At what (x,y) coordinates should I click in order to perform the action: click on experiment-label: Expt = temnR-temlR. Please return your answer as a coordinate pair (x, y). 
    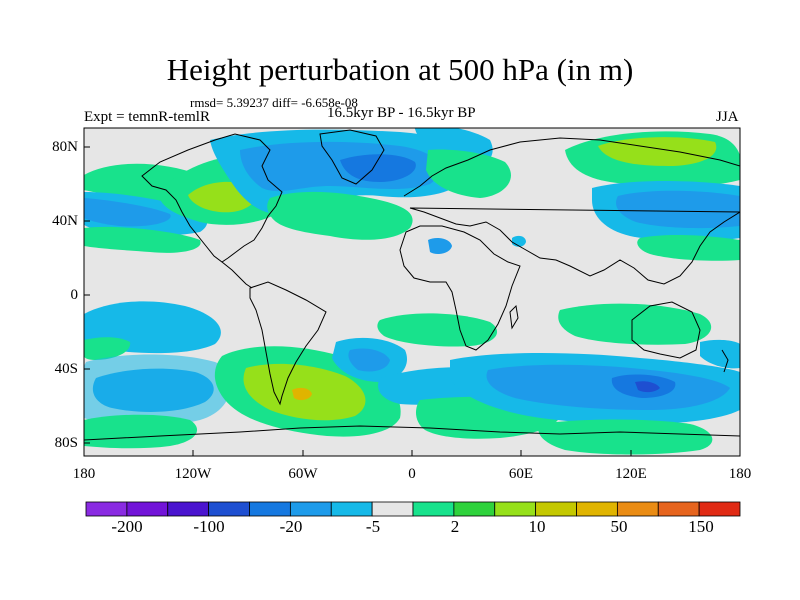
    Looking at the image, I should click on (147, 117).